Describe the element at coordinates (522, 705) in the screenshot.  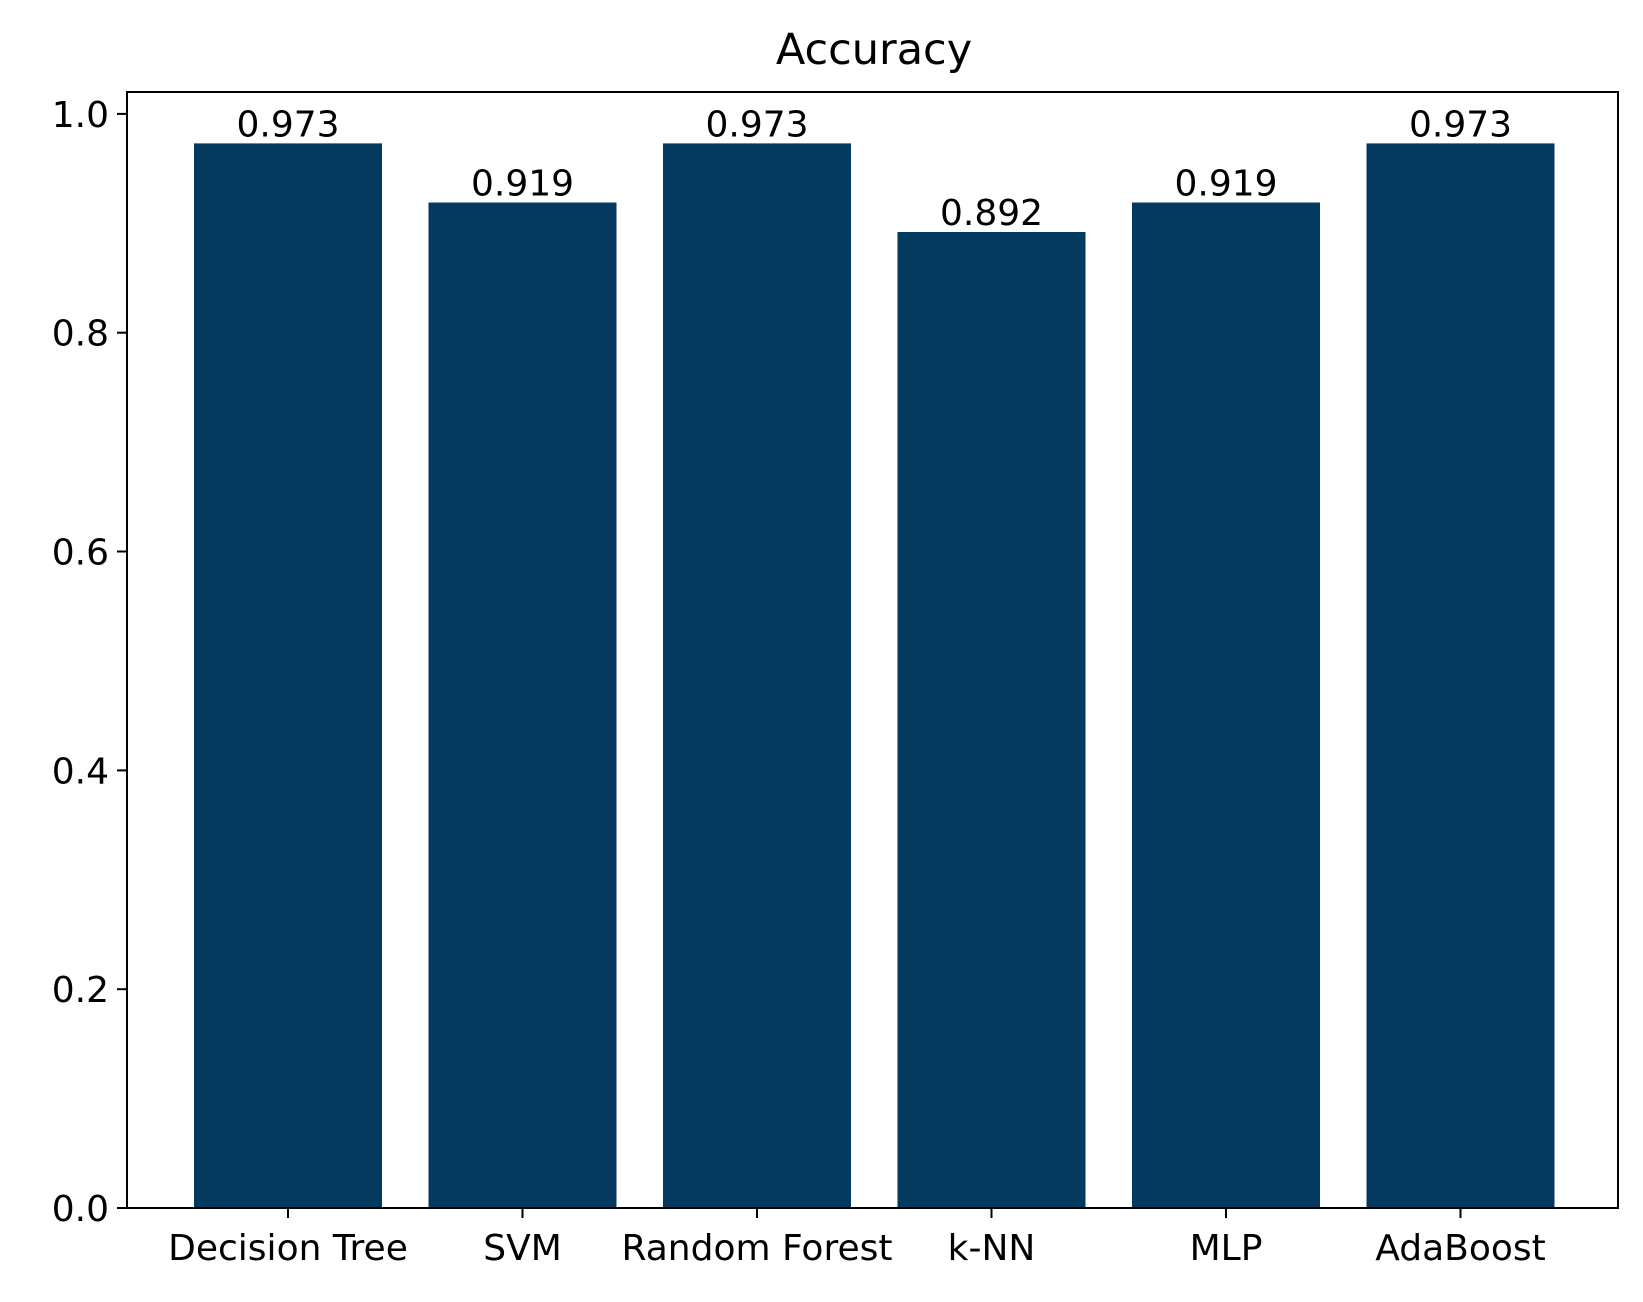
I see `bar-svm` at that location.